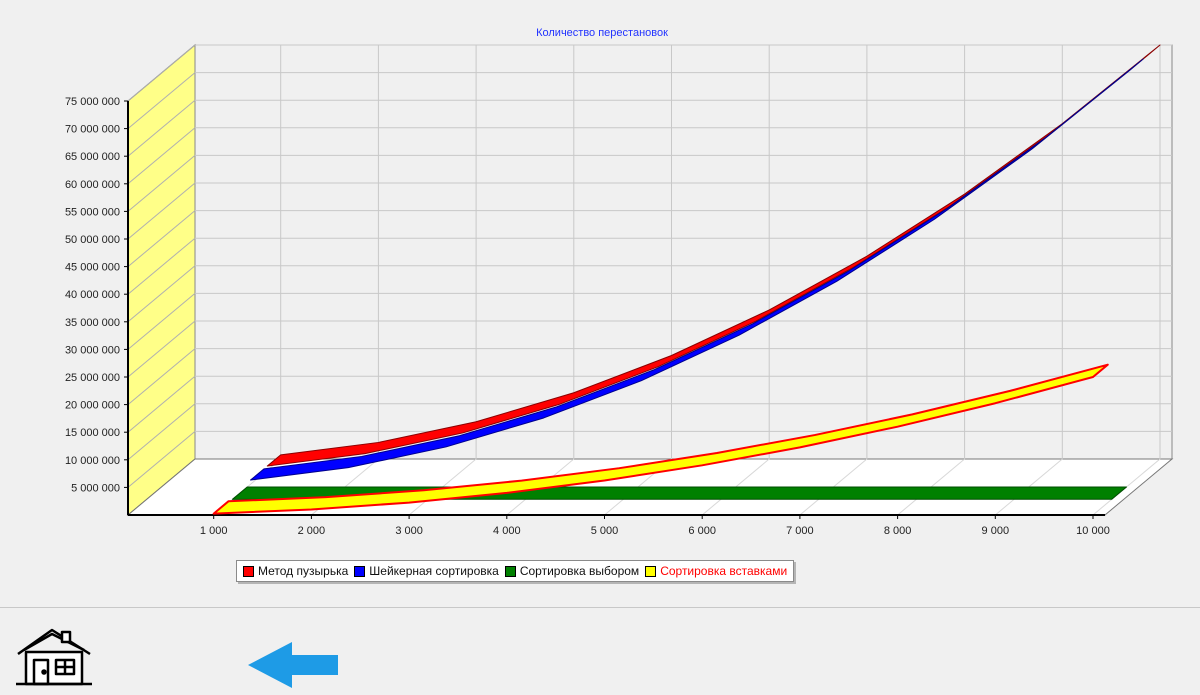 This screenshot has height=695, width=1200. Describe the element at coordinates (1093, 531) in the screenshot. I see `x-tick-label: 10 000` at that location.